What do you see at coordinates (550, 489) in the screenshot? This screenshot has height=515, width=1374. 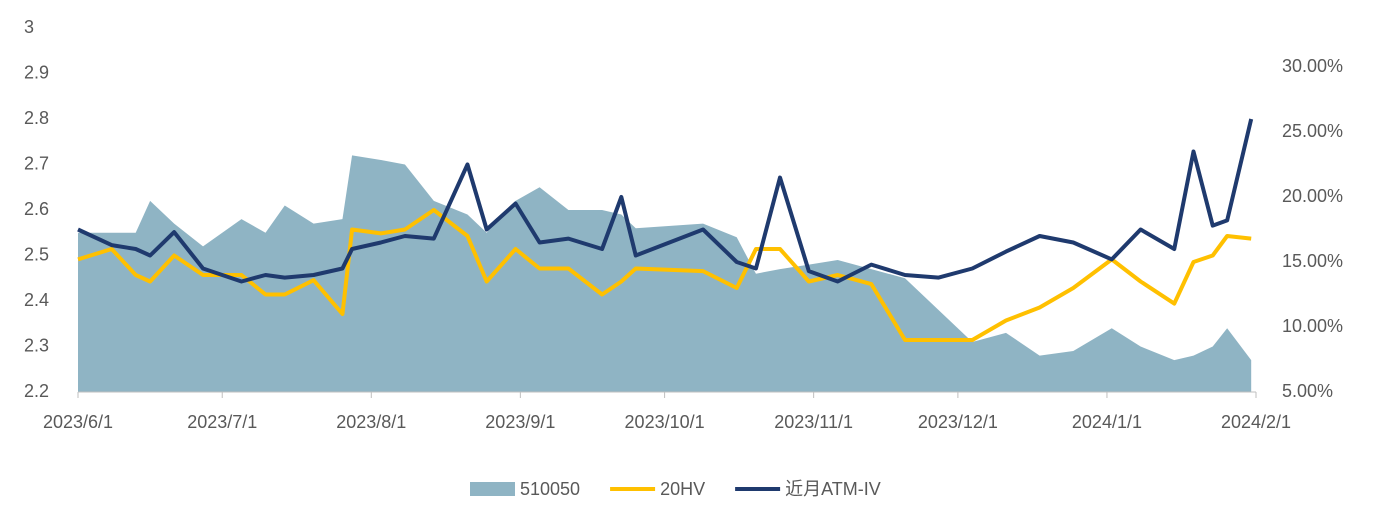 I see `legend-label: 510050` at bounding box center [550, 489].